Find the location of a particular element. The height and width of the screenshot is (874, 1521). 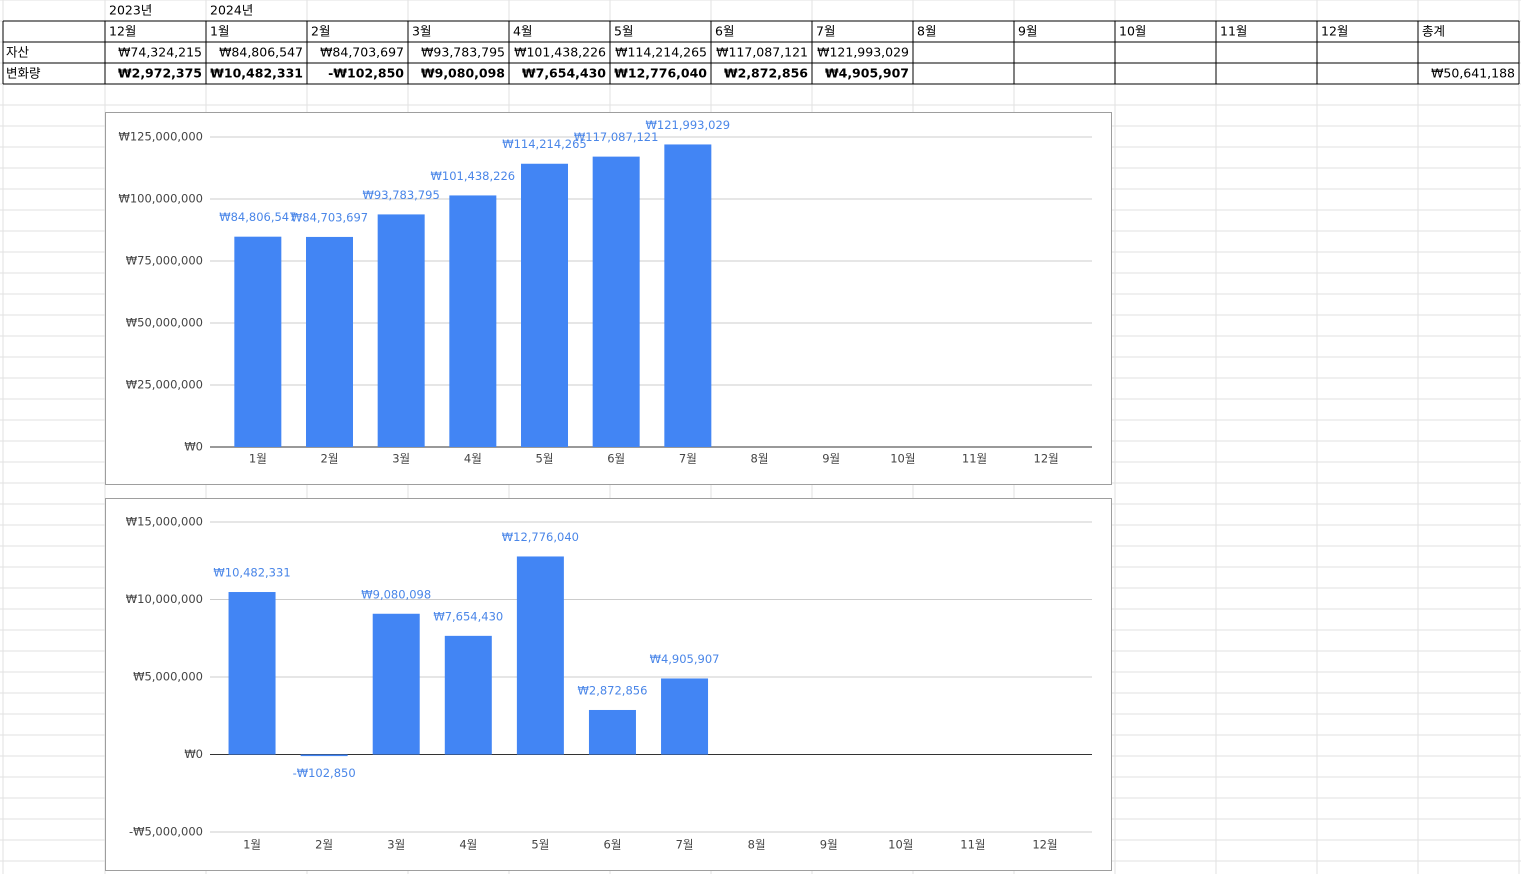

year-label: 2024년 is located at coordinates (231, 10).